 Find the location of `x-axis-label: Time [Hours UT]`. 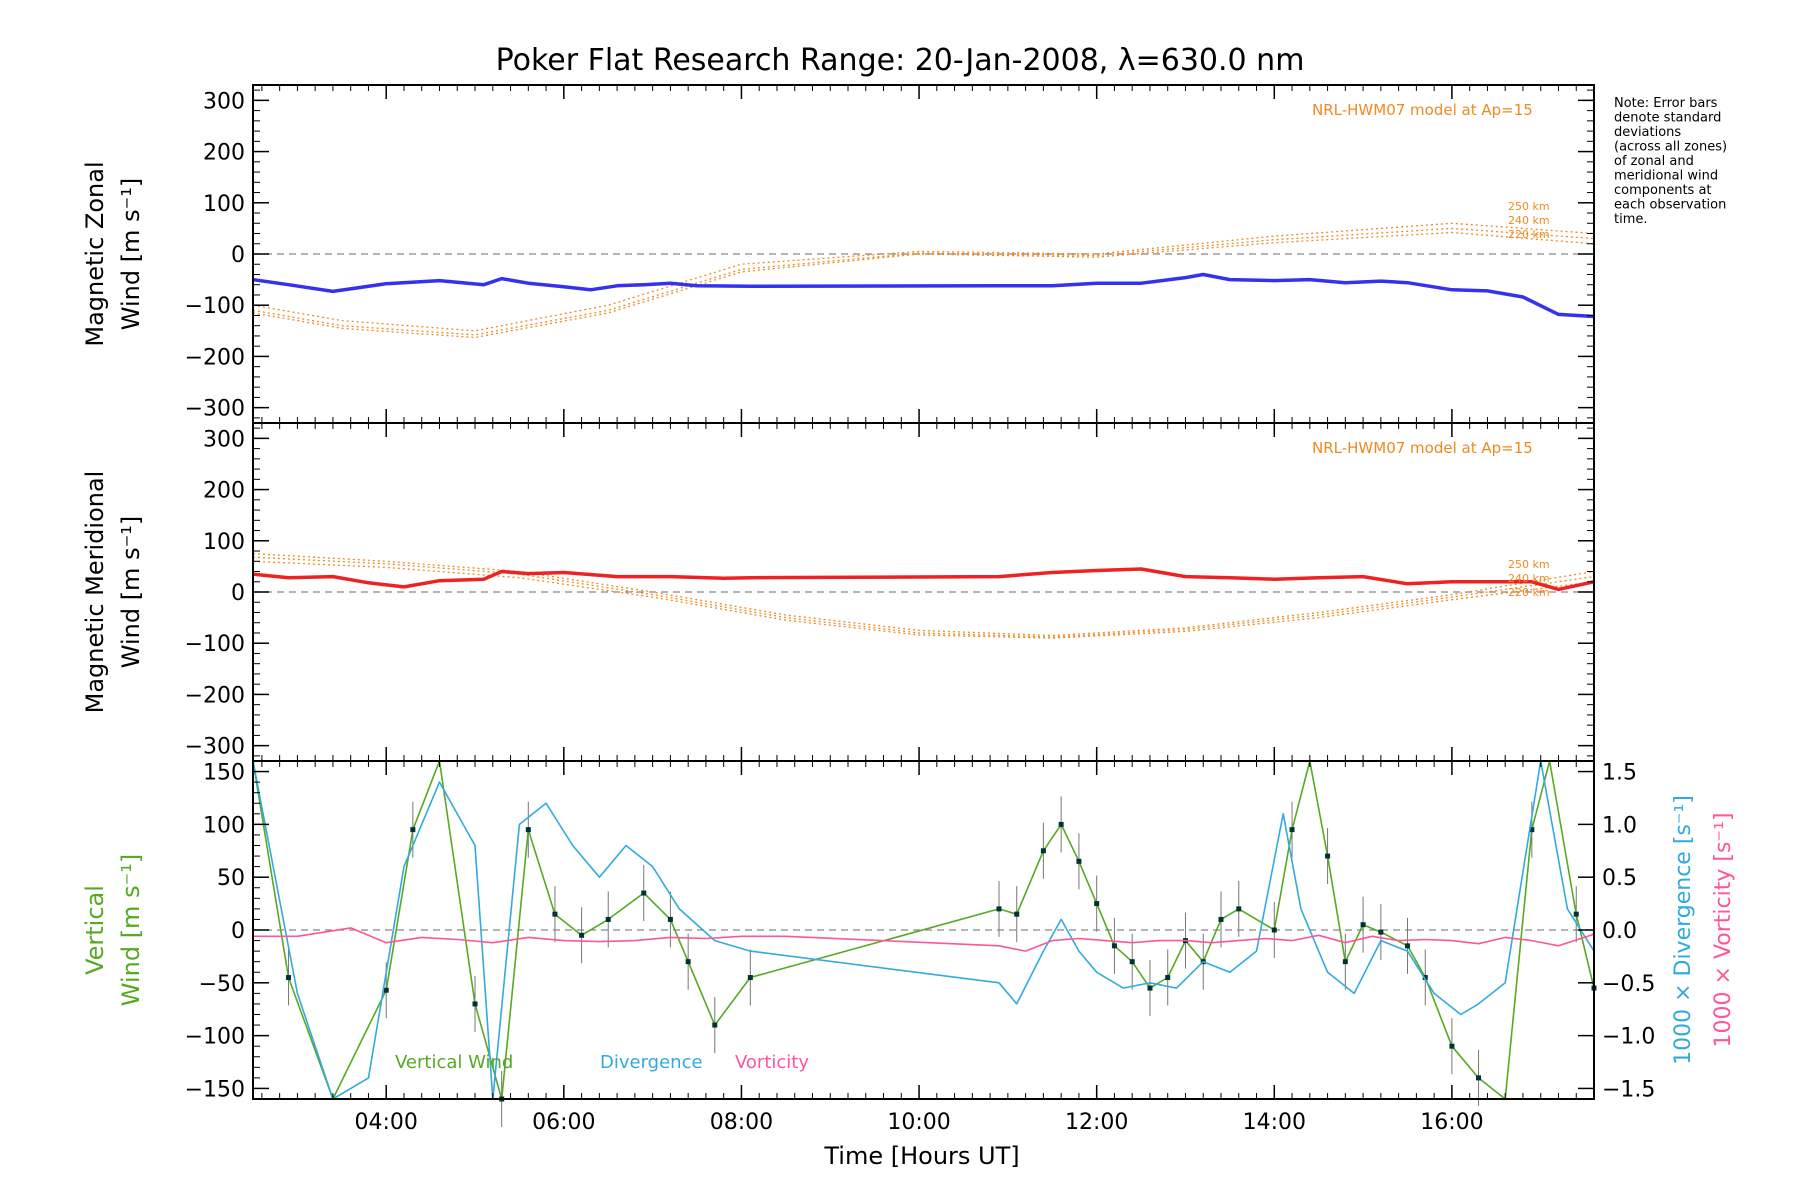

x-axis-label: Time [Hours UT] is located at coordinates (921, 1156).